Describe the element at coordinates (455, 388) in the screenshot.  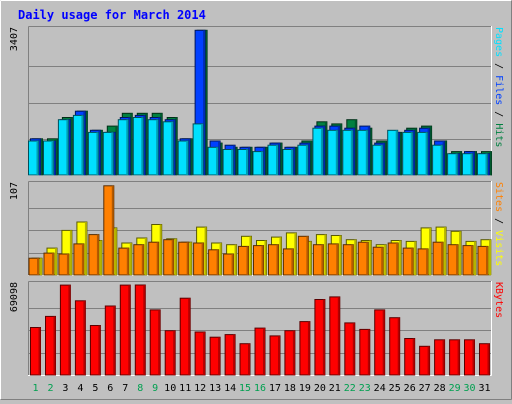
I see `x-tick-label-29: 29` at that location.